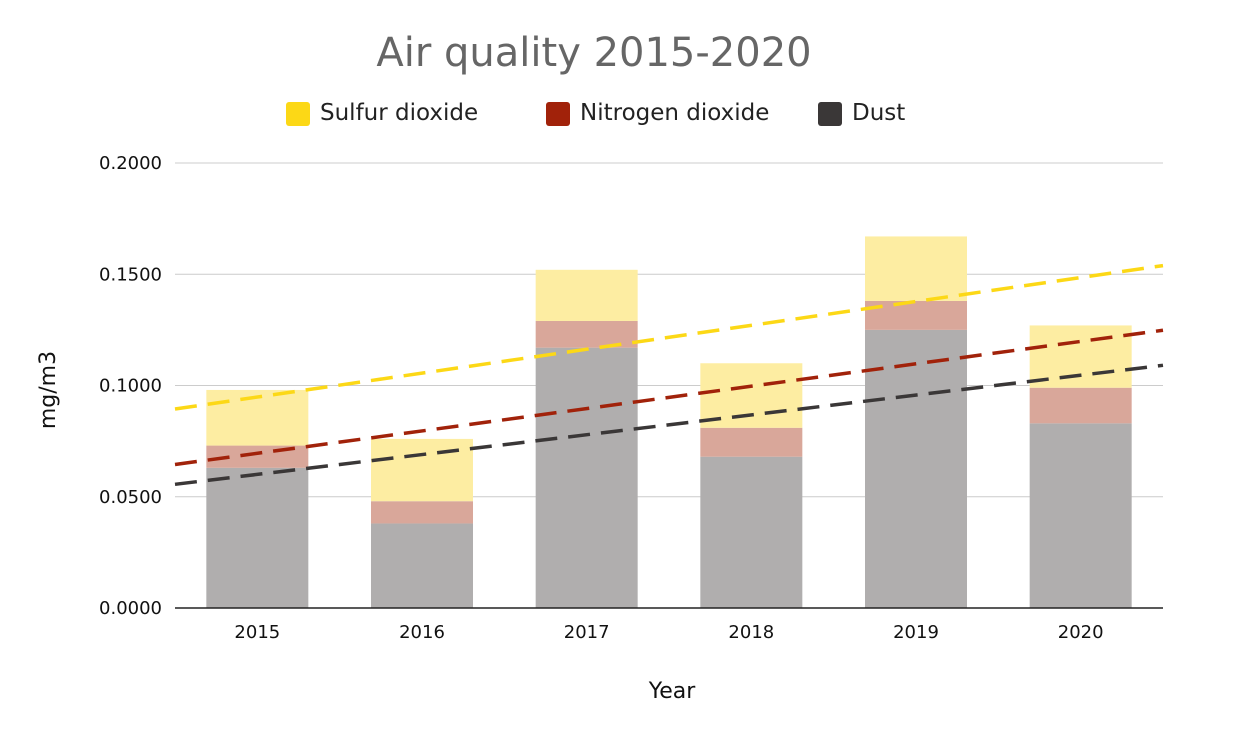 The height and width of the screenshot is (743, 1241). I want to click on y-axis-label: mg/m3, so click(48, 390).